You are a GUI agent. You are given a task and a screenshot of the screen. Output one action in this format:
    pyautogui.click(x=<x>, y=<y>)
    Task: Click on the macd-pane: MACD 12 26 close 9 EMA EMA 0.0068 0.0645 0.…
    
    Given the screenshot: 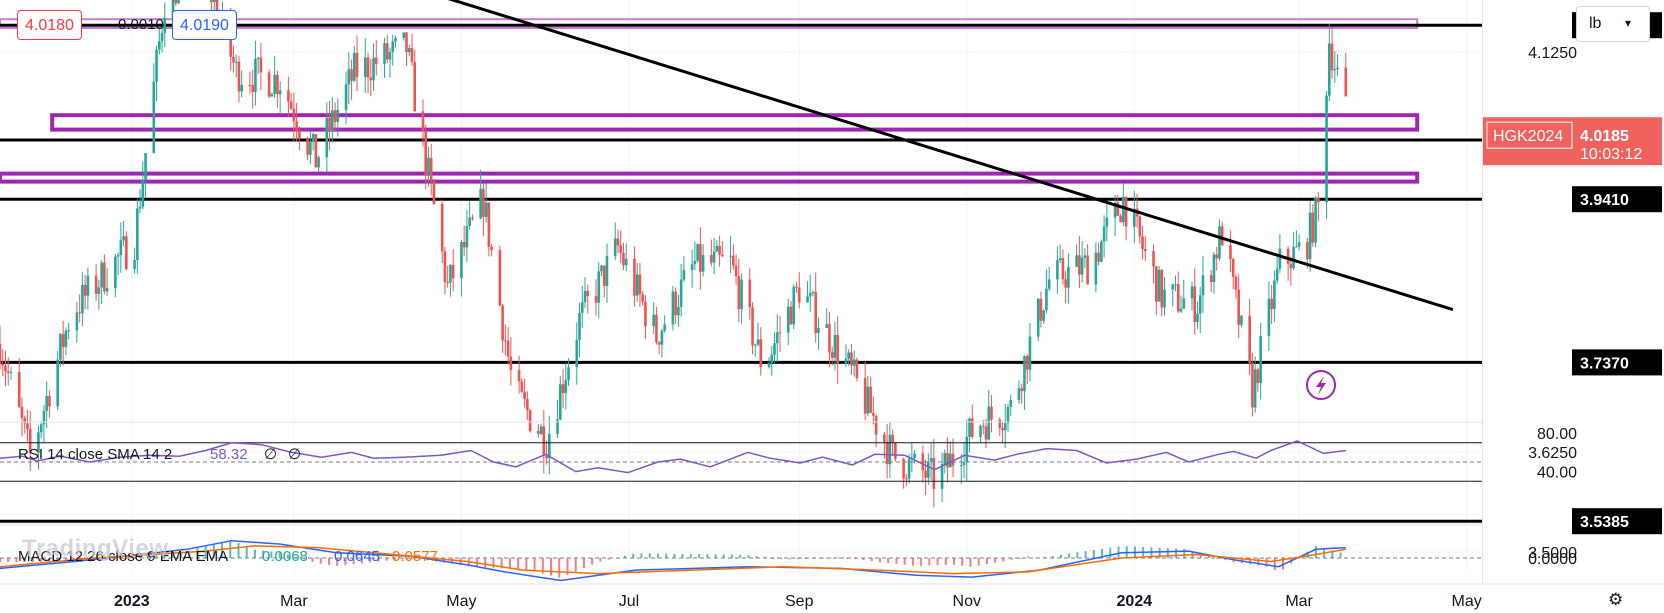 What is the action you would take?
    pyautogui.click(x=785, y=553)
    